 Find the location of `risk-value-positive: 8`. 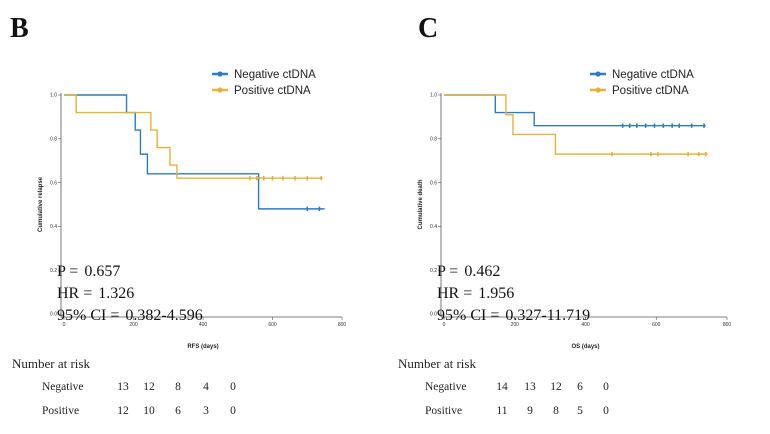

risk-value-positive: 8 is located at coordinates (556, 411).